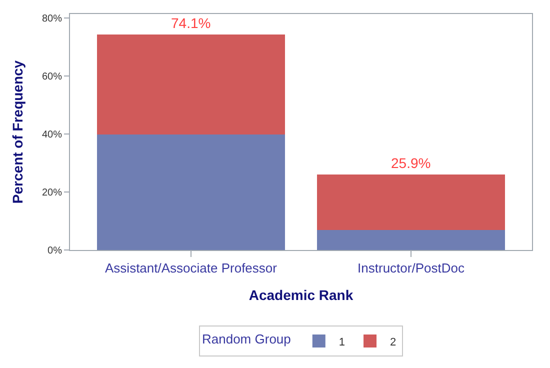 The height and width of the screenshot is (368, 550). I want to click on y-tick-label: 40%, so click(52, 135).